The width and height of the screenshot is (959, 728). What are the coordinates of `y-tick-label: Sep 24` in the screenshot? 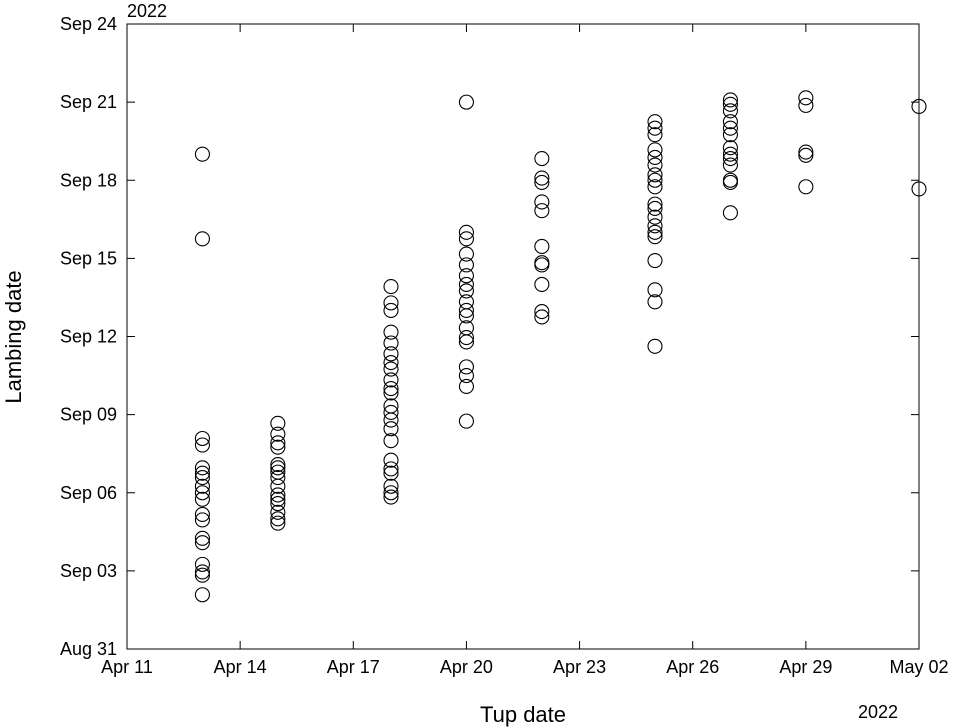 It's located at (88, 24).